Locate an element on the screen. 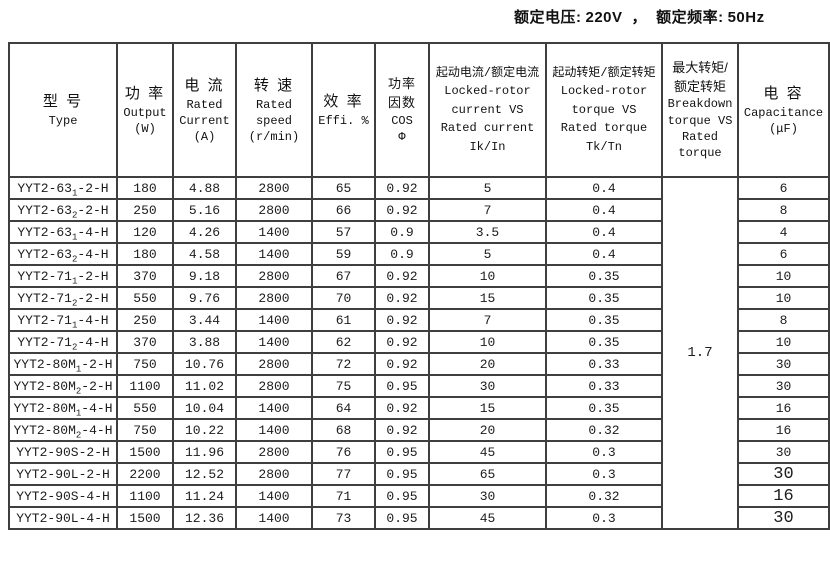 Image resolution: width=830 pixels, height=572 pixels. cell-locked-rotor-current: 15 is located at coordinates (487, 408).